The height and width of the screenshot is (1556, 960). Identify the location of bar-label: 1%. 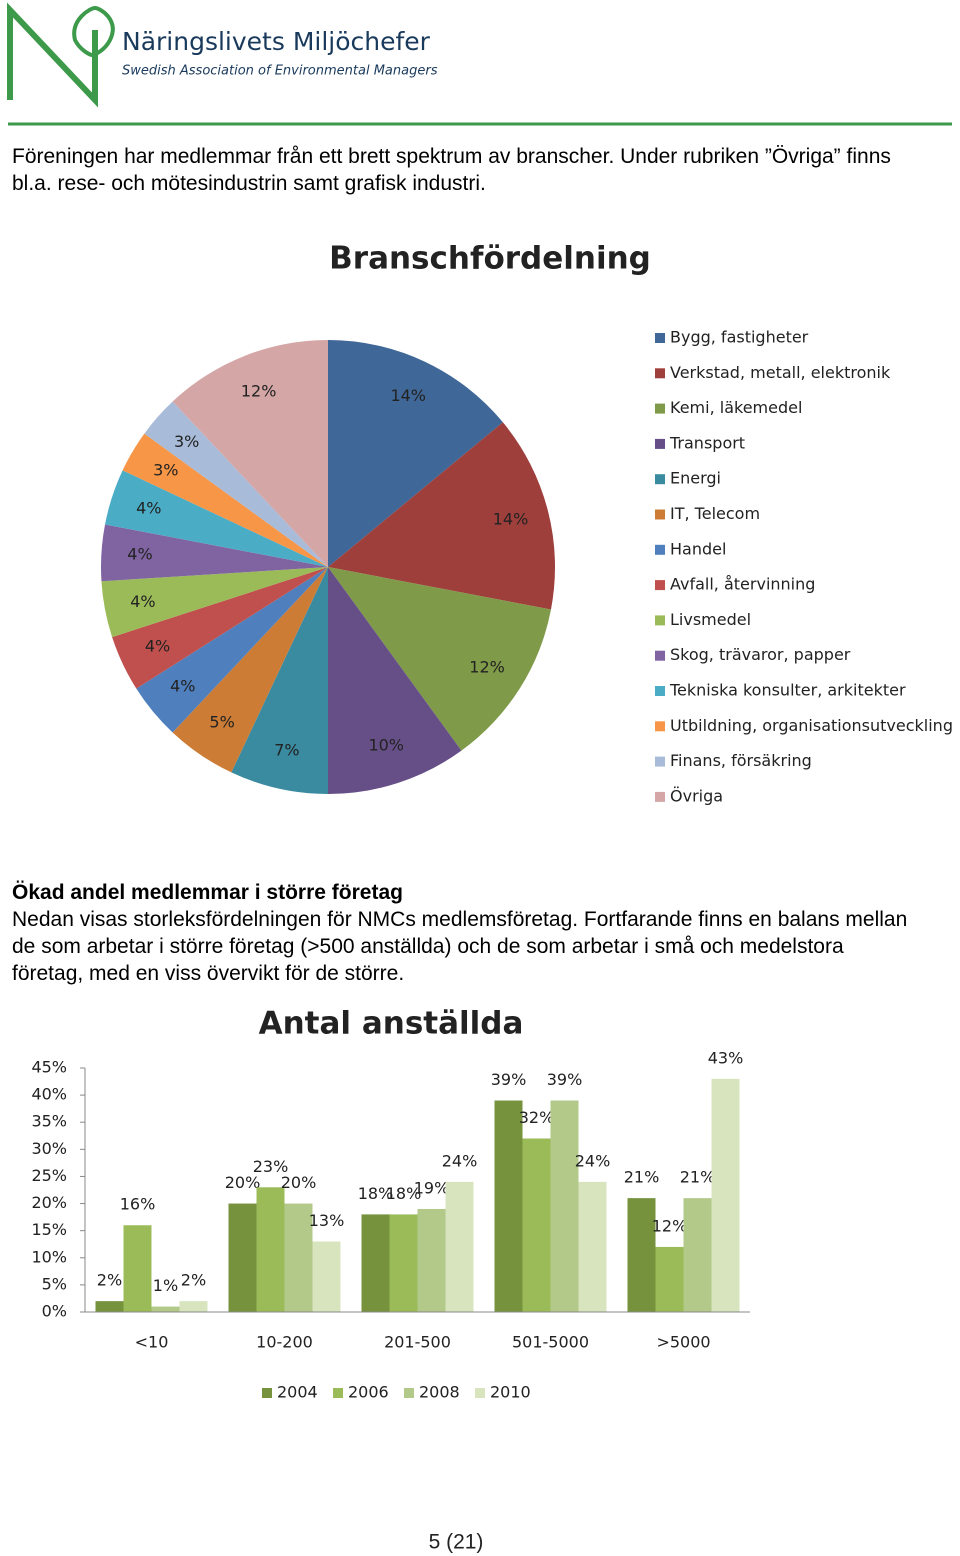
(165, 1285).